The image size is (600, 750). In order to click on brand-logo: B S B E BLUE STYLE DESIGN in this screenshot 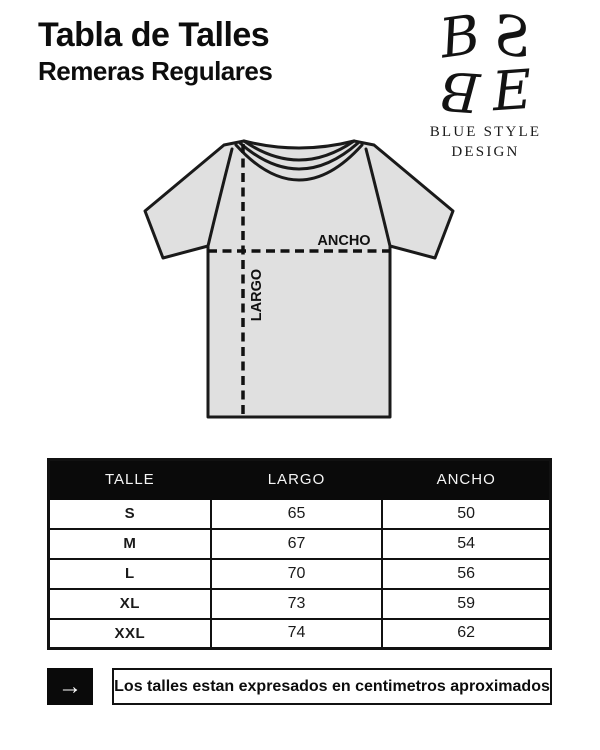, I will do `click(485, 81)`.